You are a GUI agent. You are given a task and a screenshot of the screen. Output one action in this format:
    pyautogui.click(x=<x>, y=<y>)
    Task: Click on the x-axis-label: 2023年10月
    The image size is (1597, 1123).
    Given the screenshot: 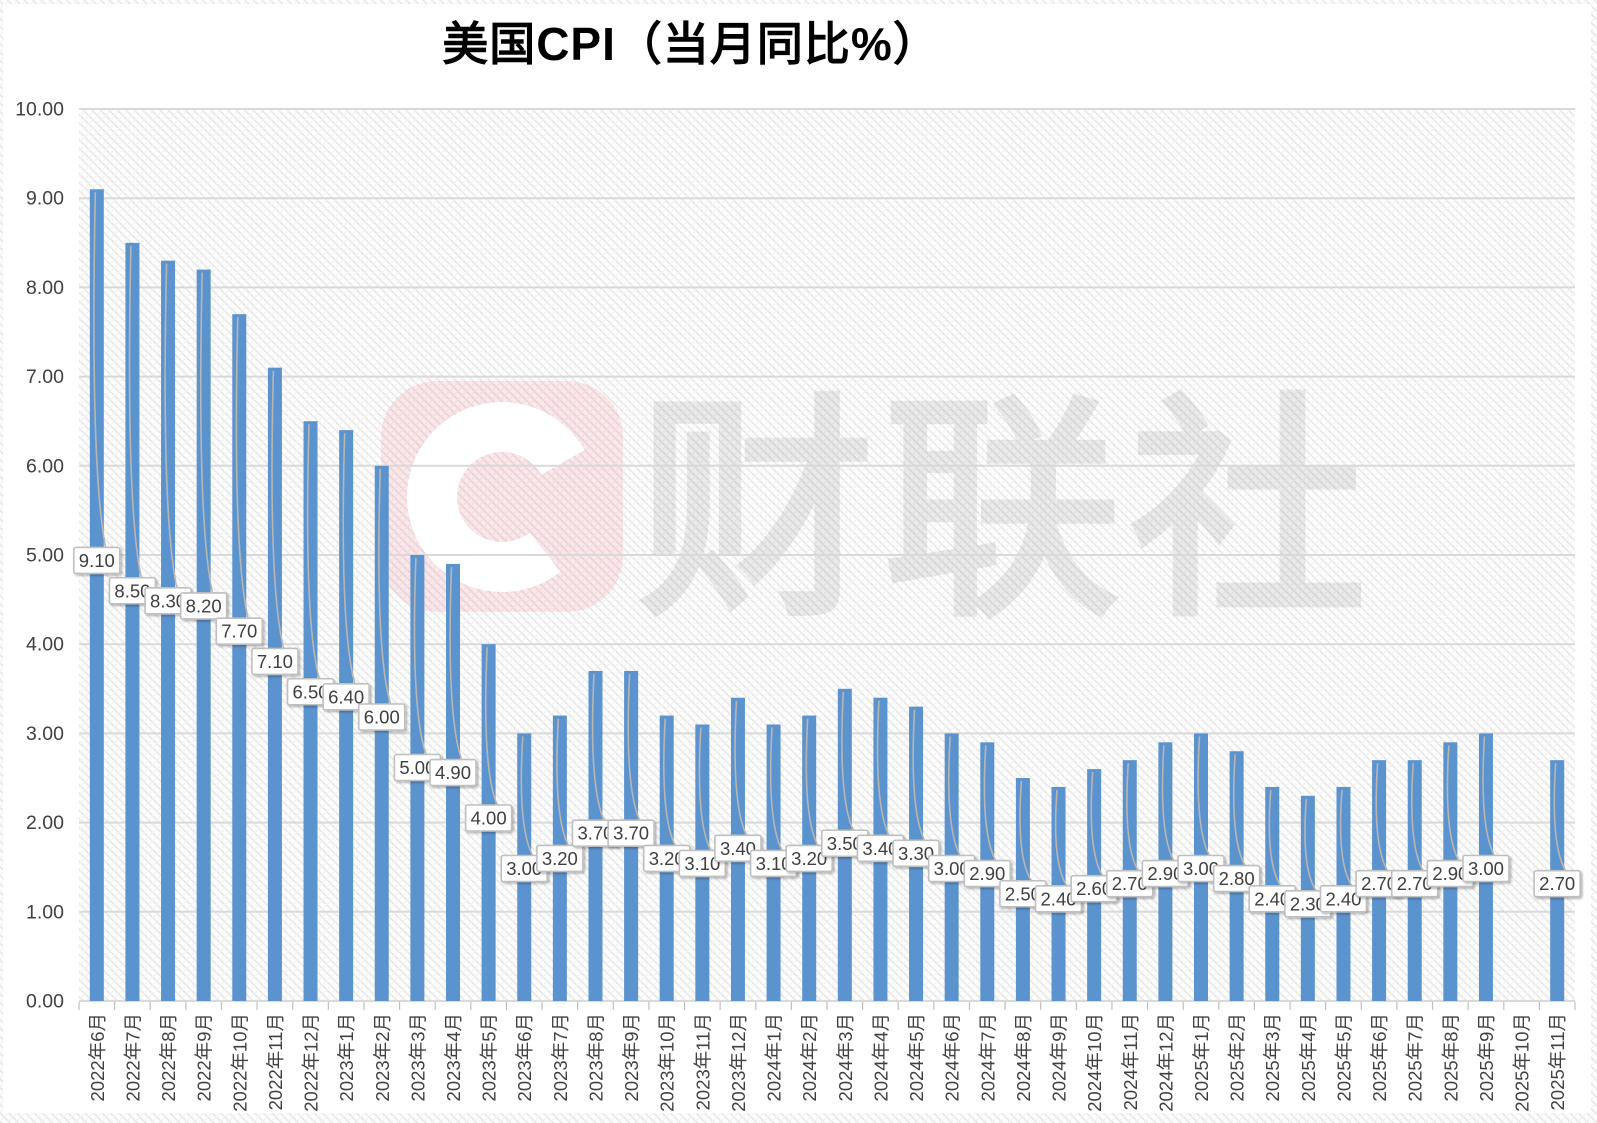 What is the action you would take?
    pyautogui.click(x=667, y=1062)
    